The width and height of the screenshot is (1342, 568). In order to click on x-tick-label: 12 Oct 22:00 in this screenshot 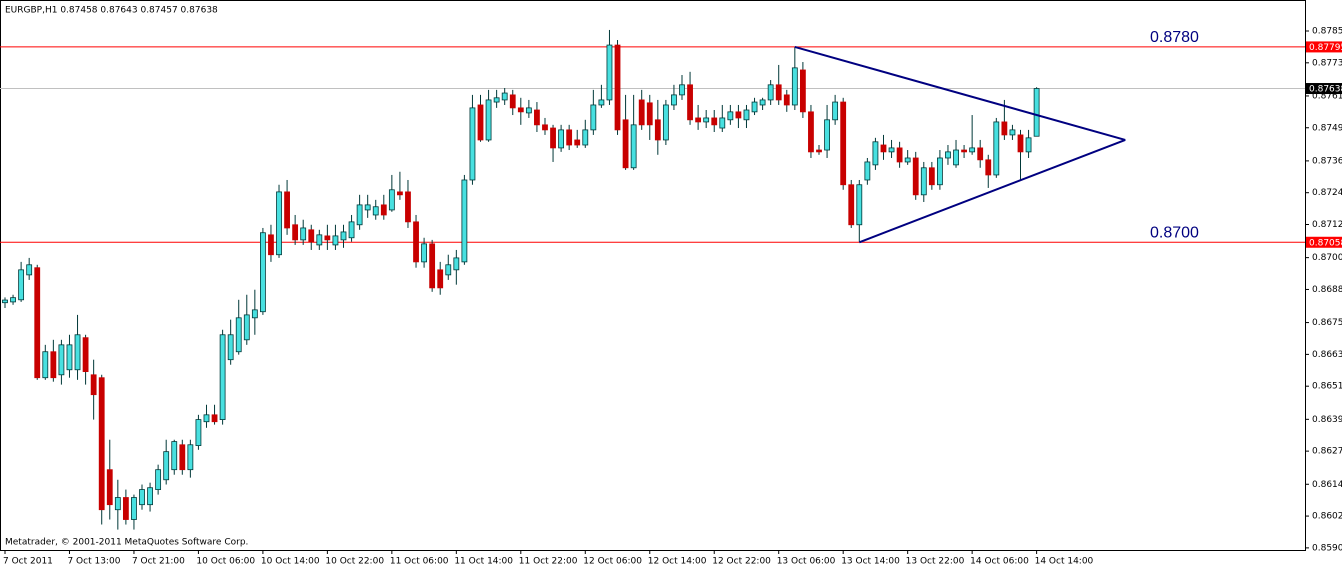, I will do `click(741, 562)`.